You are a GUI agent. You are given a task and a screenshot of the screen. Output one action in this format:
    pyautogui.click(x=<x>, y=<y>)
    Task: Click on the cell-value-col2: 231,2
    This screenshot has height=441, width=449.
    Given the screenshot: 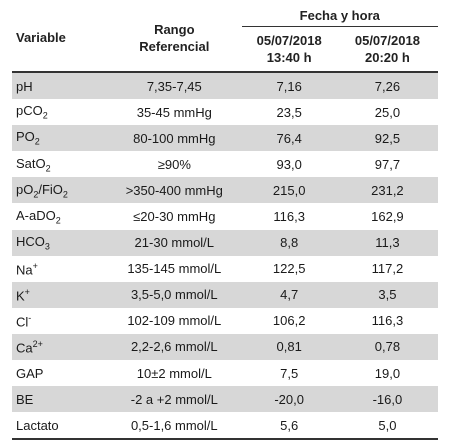 What is the action you would take?
    pyautogui.click(x=387, y=190)
    